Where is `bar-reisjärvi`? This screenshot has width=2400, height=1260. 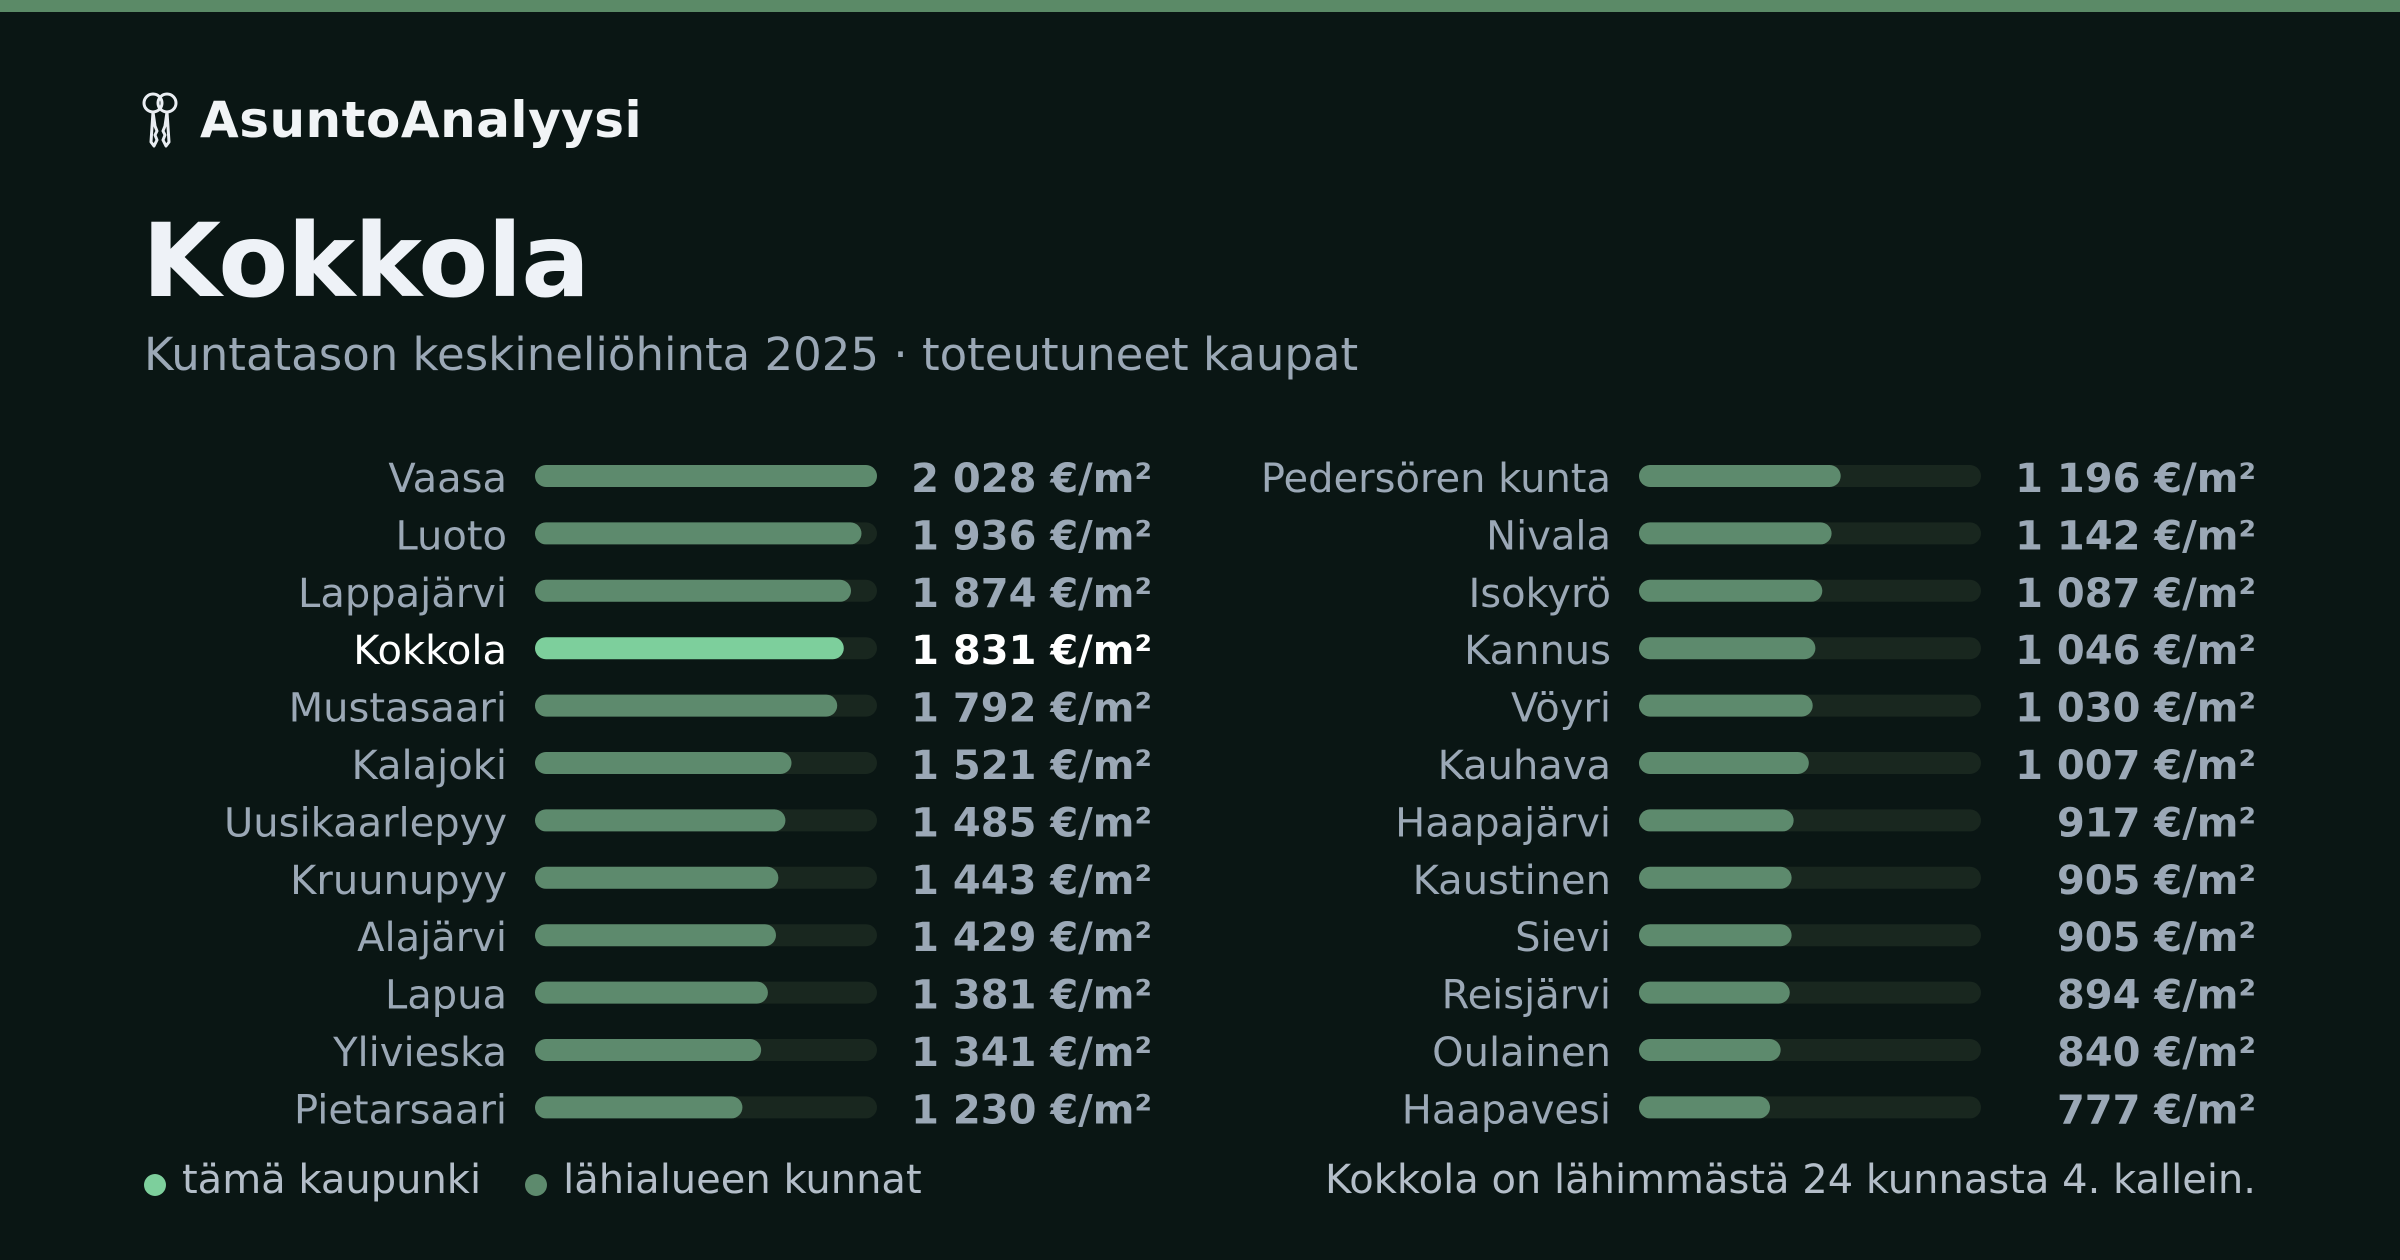 bar-reisjärvi is located at coordinates (1714, 992).